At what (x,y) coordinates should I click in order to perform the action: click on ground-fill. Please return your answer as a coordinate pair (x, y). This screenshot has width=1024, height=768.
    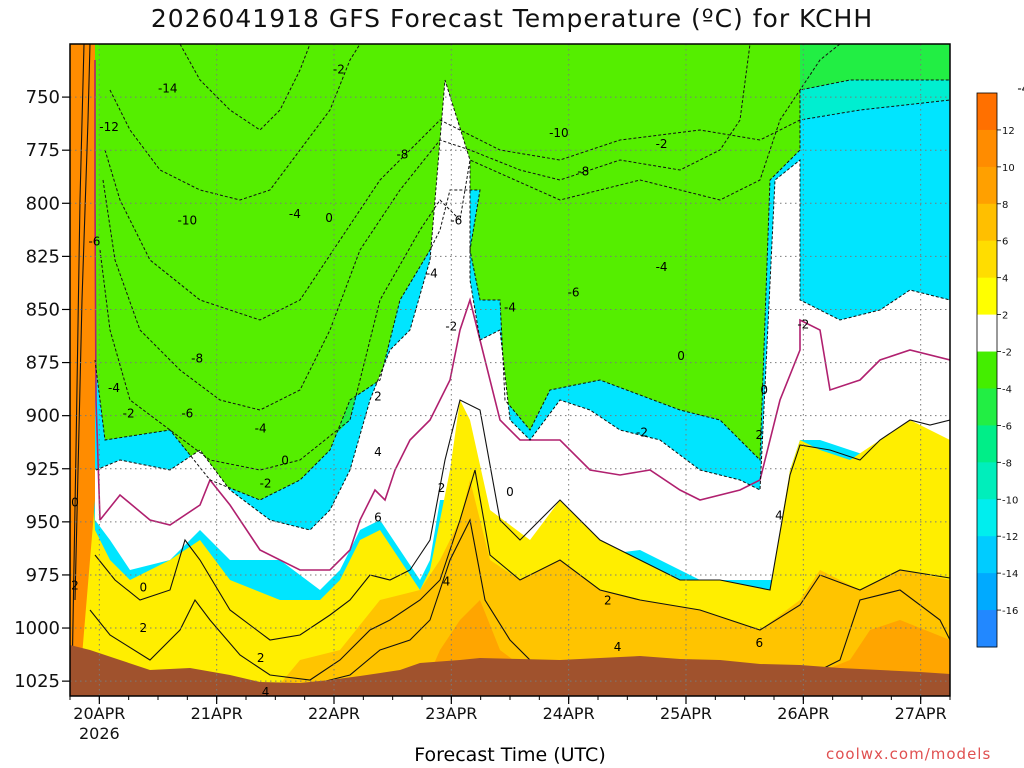
    Looking at the image, I should click on (510, 670).